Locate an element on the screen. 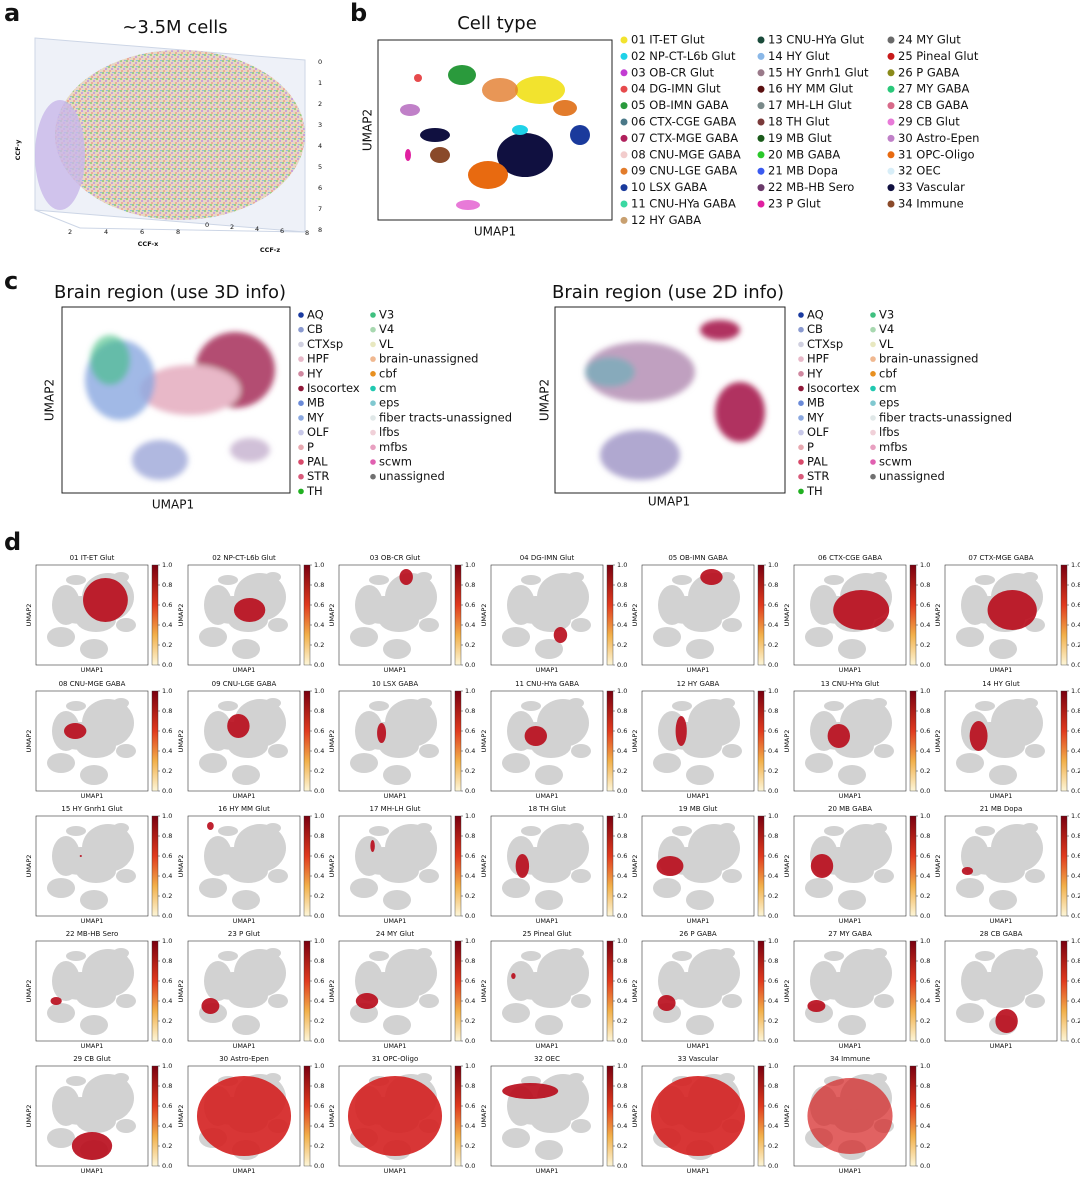  panel-label: a is located at coordinates (12, 13).